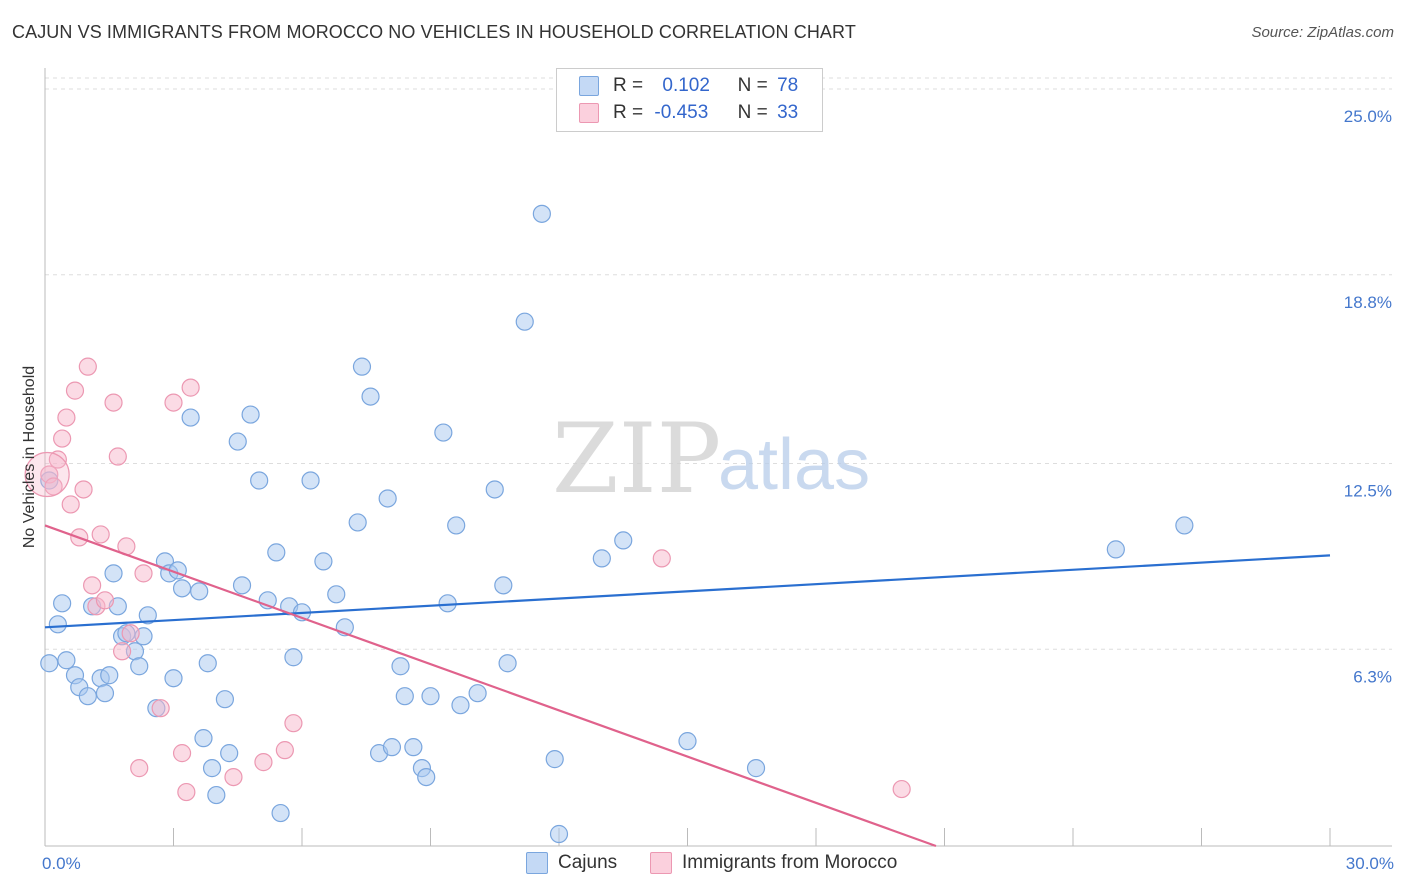 The image size is (1406, 892). What do you see at coordinates (687, 591) in the screenshot?
I see `trend-line-cajuns` at bounding box center [687, 591].